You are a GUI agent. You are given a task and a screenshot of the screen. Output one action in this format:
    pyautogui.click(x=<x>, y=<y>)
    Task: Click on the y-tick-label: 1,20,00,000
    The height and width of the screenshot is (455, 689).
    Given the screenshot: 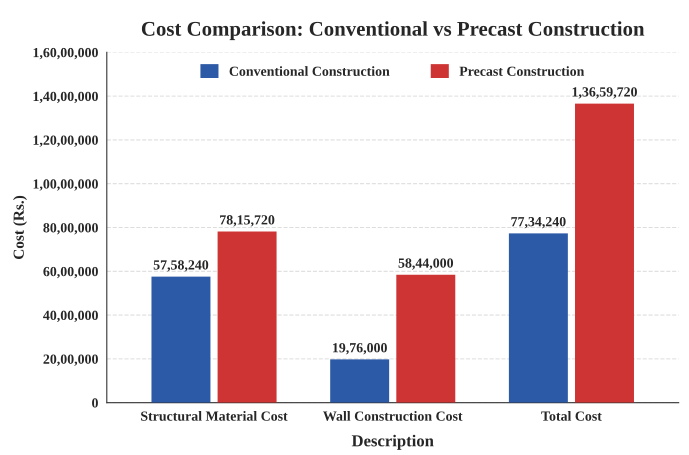 What is the action you would take?
    pyautogui.click(x=66, y=141)
    